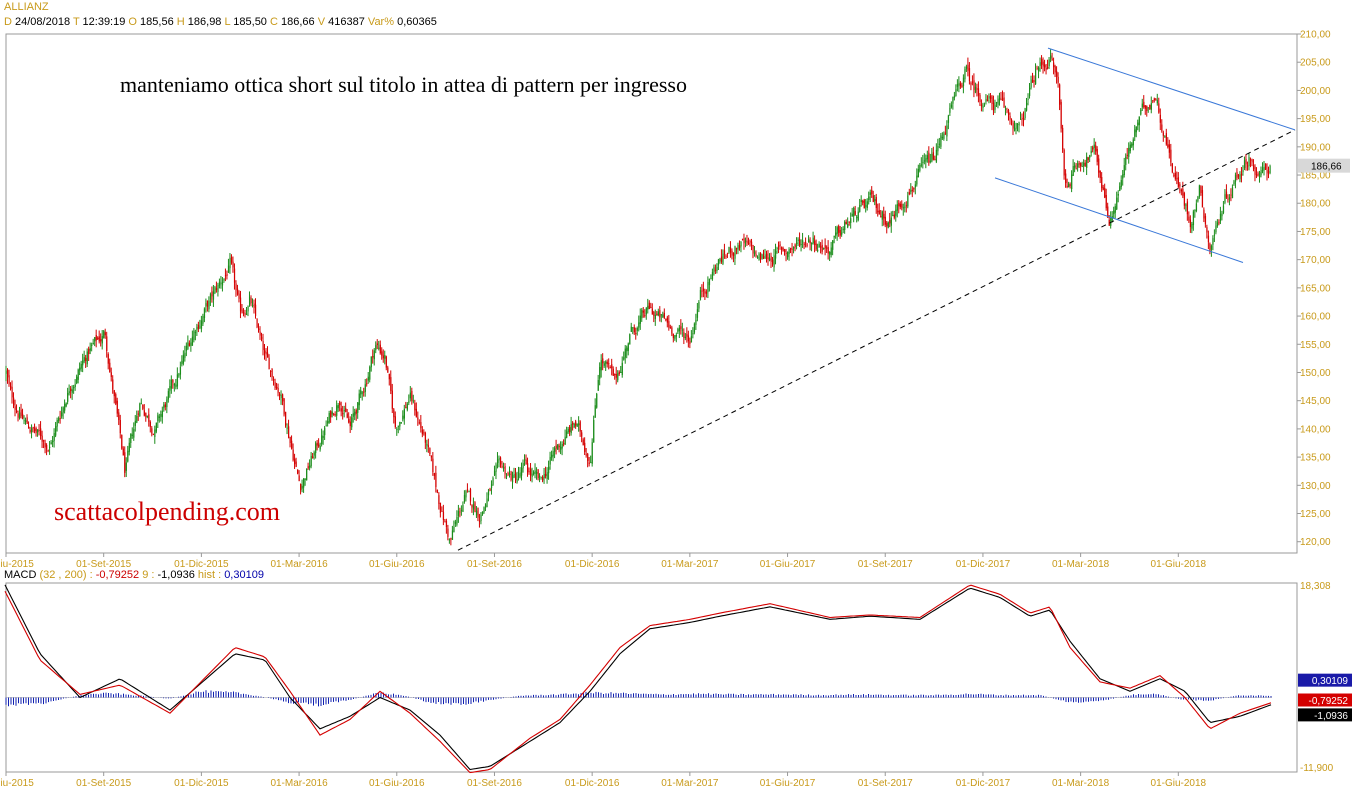  What do you see at coordinates (1315, 204) in the screenshot?
I see `price-y-tick-label: 180,00` at bounding box center [1315, 204].